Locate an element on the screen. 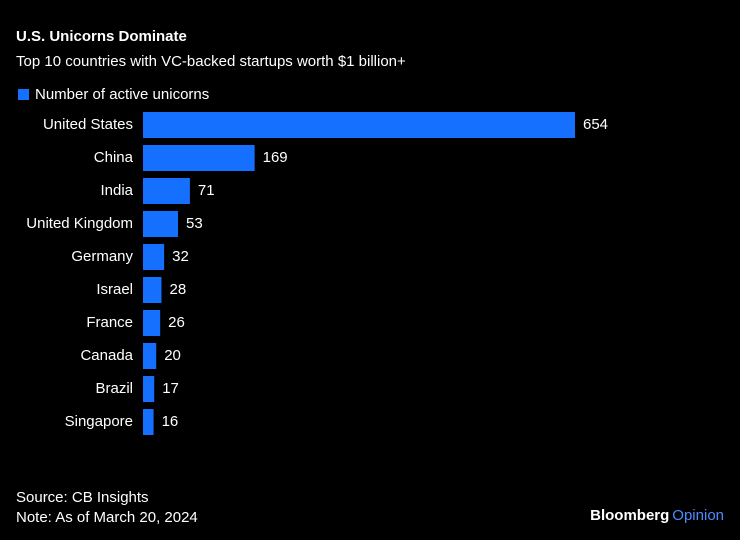 The width and height of the screenshot is (740, 540). value-label: 20 is located at coordinates (172, 355).